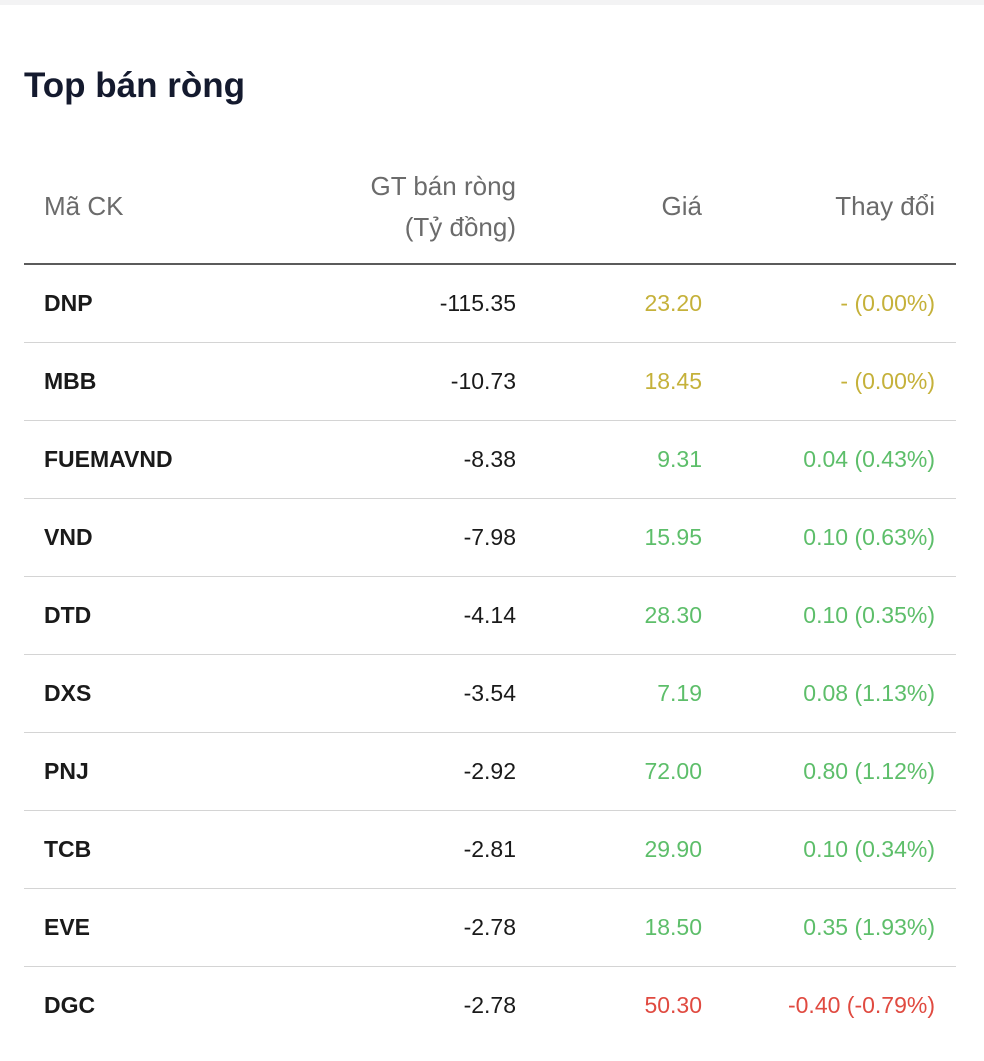 The height and width of the screenshot is (1061, 984). Describe the element at coordinates (681, 206) in the screenshot. I see `header-price: Giá` at that location.